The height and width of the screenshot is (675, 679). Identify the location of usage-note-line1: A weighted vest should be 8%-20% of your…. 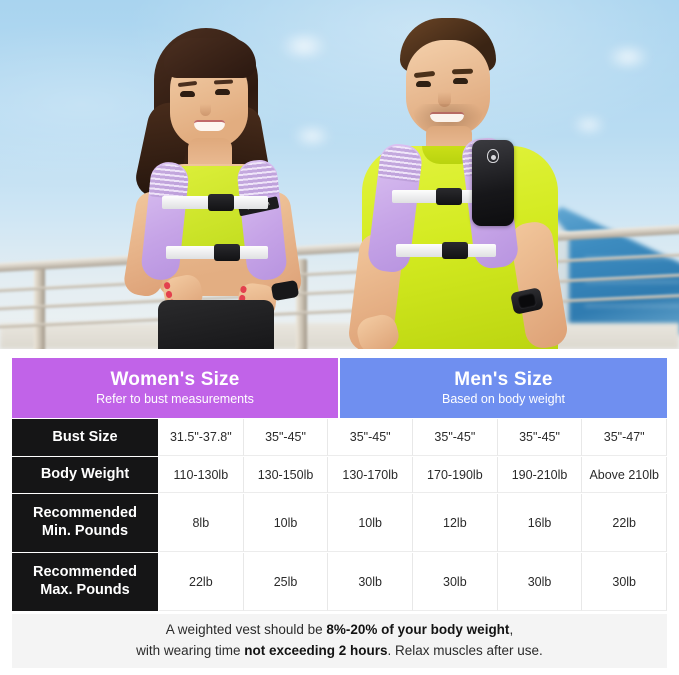
(339, 630).